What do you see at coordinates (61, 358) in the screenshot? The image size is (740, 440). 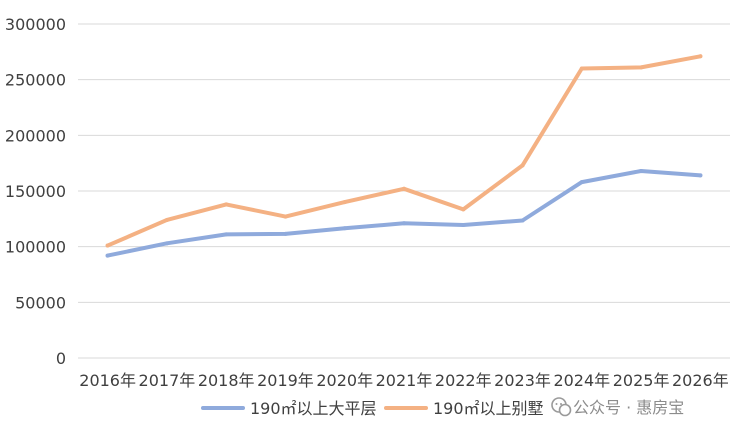 I see `y-tick-label: 0` at bounding box center [61, 358].